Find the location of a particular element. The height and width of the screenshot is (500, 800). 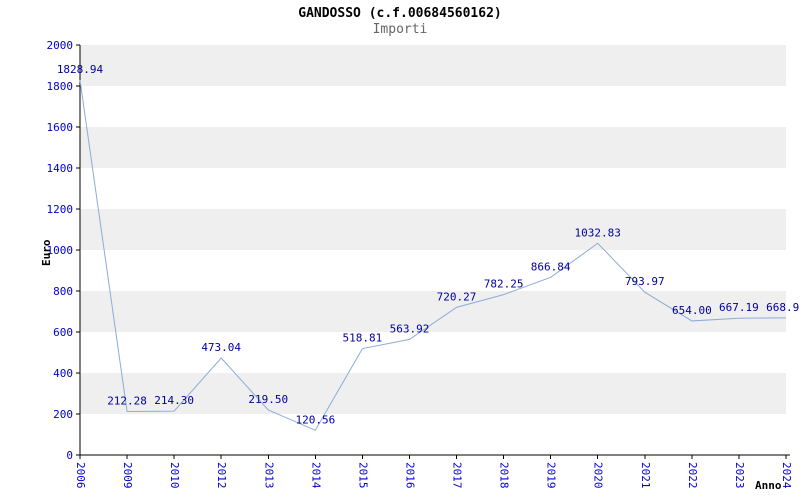

x-category-label: 2013 is located at coordinates (268, 475).